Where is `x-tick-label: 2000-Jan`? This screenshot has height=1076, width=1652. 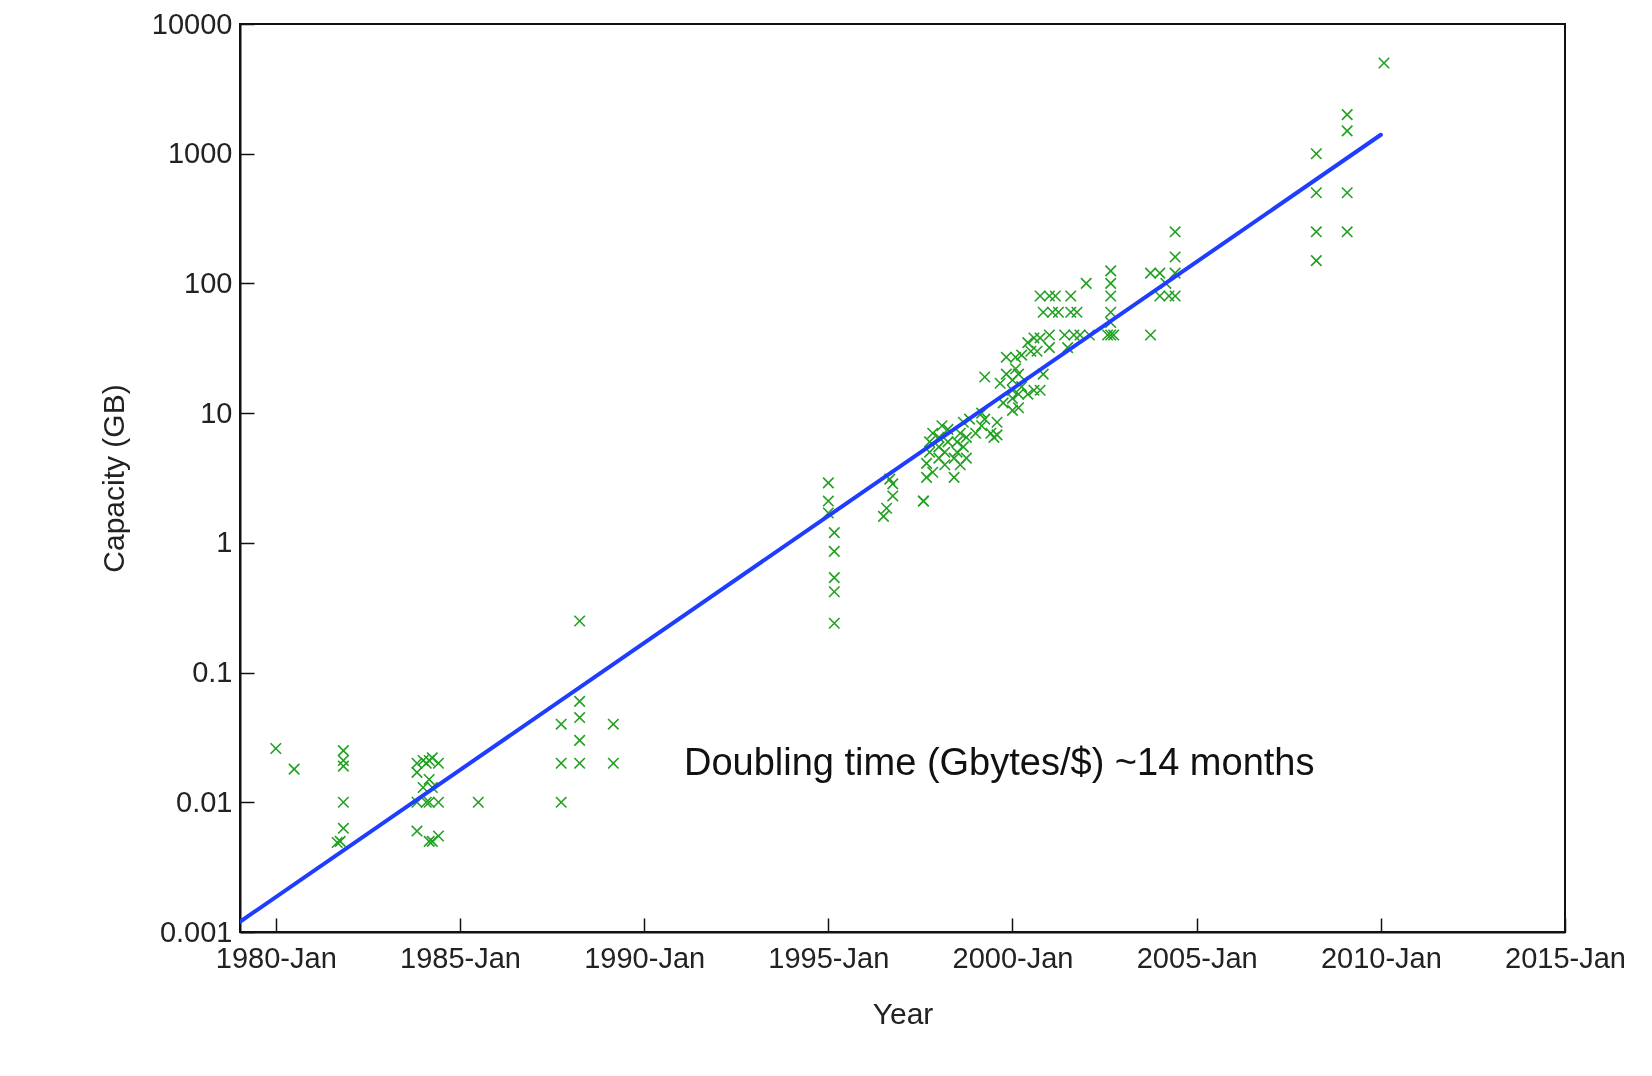
x-tick-label: 2000-Jan is located at coordinates (1013, 957).